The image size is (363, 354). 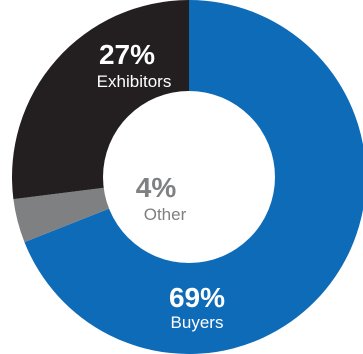 What do you see at coordinates (165, 214) in the screenshot?
I see `other-label: Other` at bounding box center [165, 214].